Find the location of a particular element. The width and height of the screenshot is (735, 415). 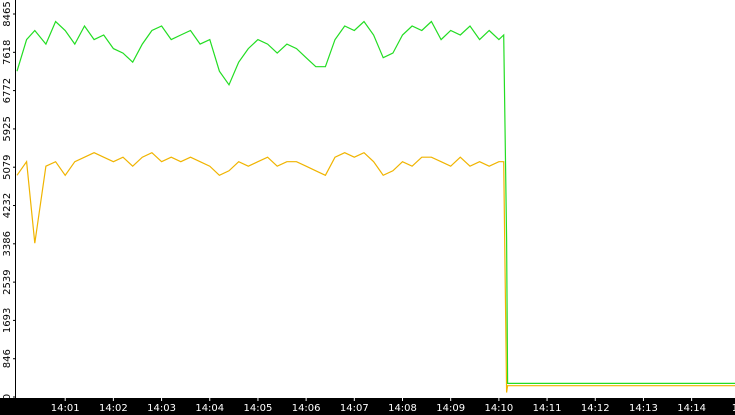

y-tick-label: 0 is located at coordinates (7, 397).